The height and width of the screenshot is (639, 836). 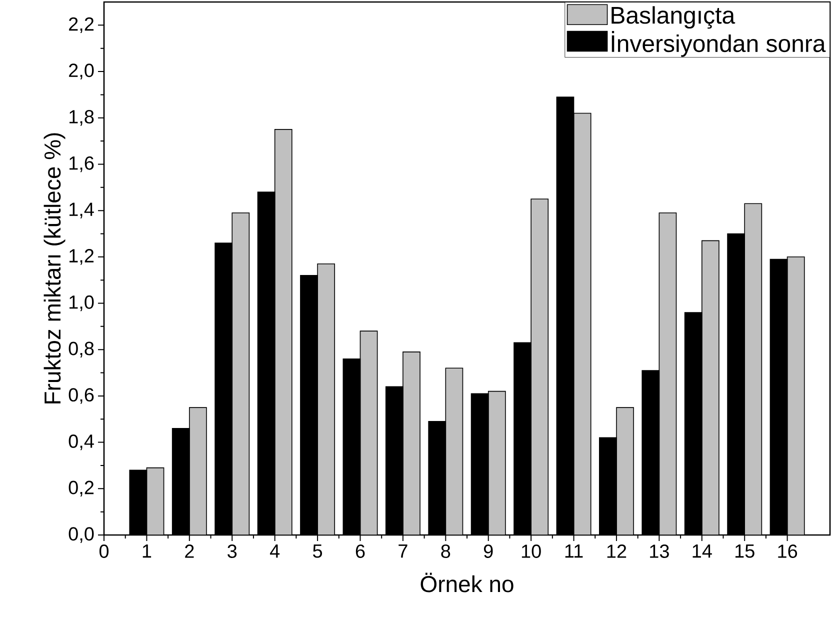 What do you see at coordinates (81, 72) in the screenshot?
I see `y-tick-label: 2,0` at bounding box center [81, 72].